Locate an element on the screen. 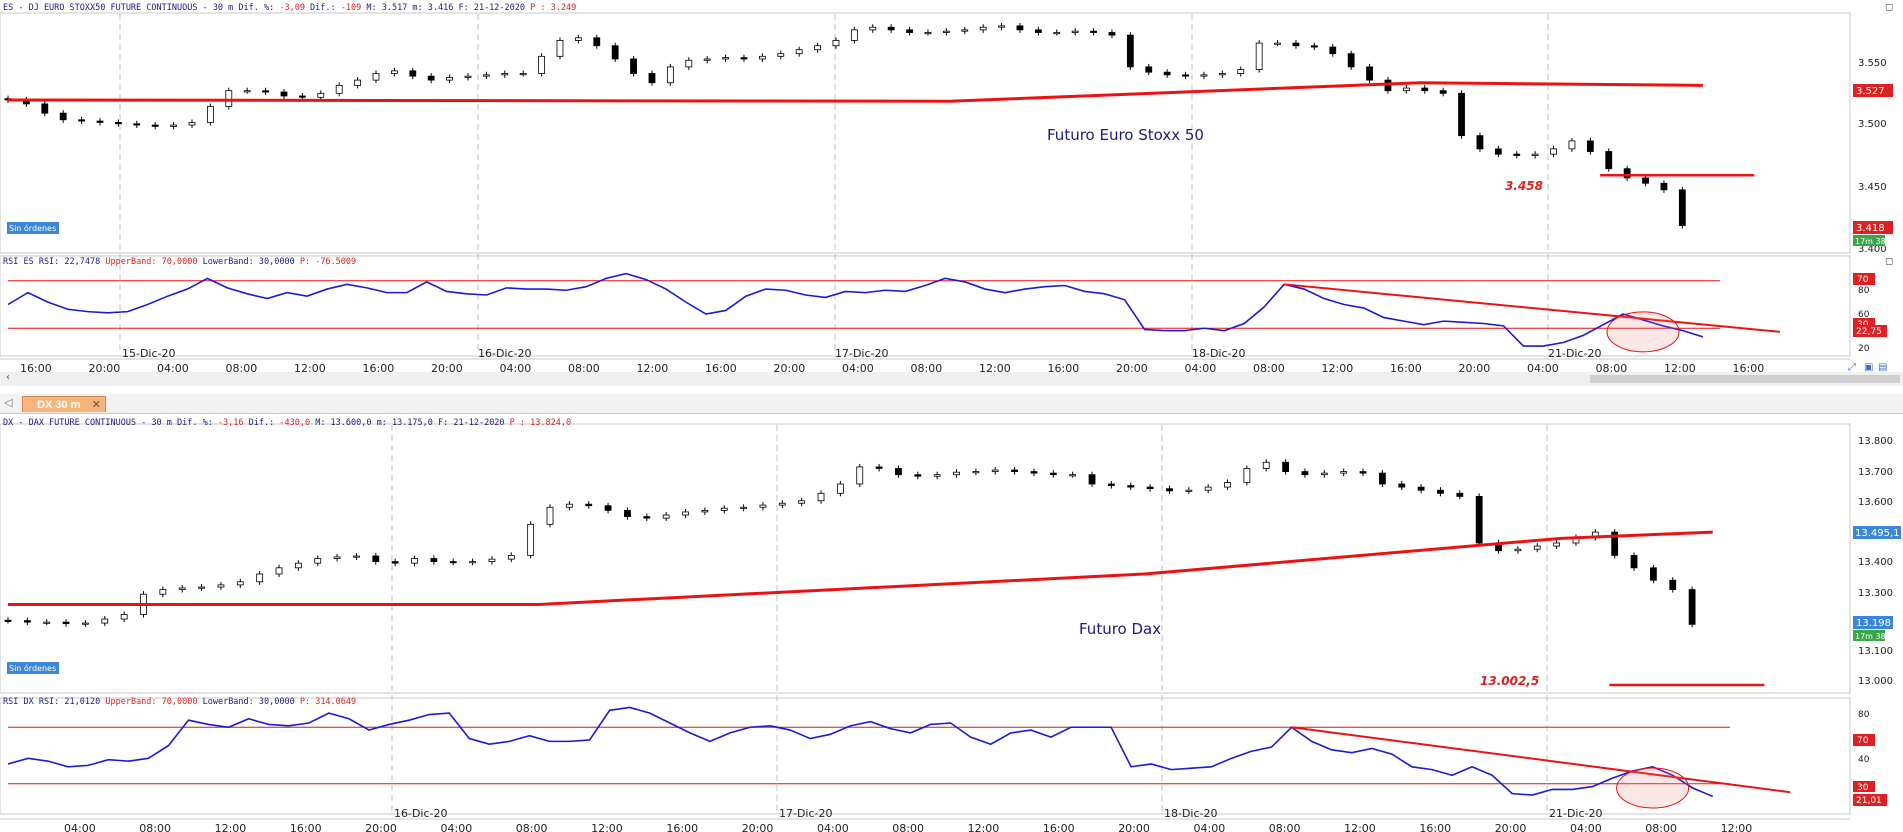 The width and height of the screenshot is (1903, 832). p2-header-plabel: P : 13.824,0 is located at coordinates (540, 423).